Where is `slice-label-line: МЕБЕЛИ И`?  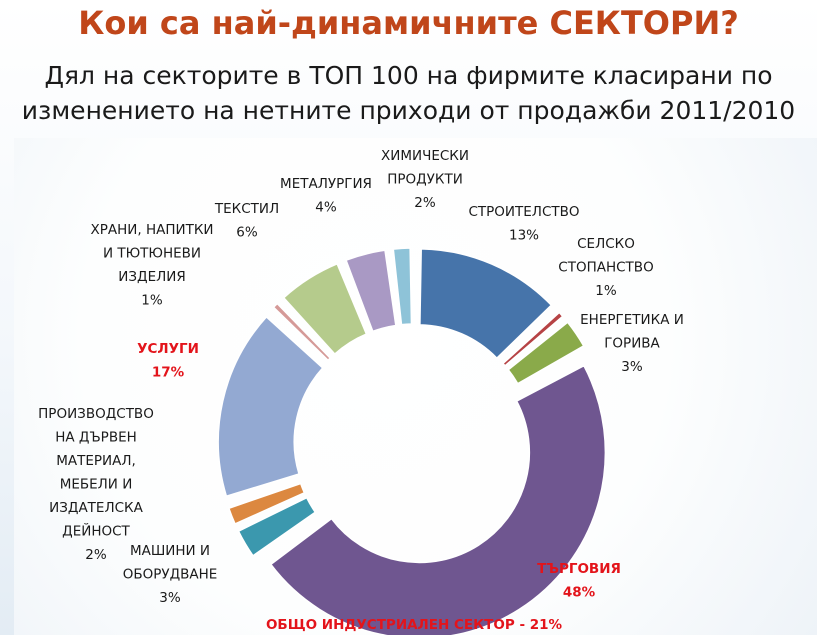
slice-label-line: МЕБЕЛИ И is located at coordinates (96, 485).